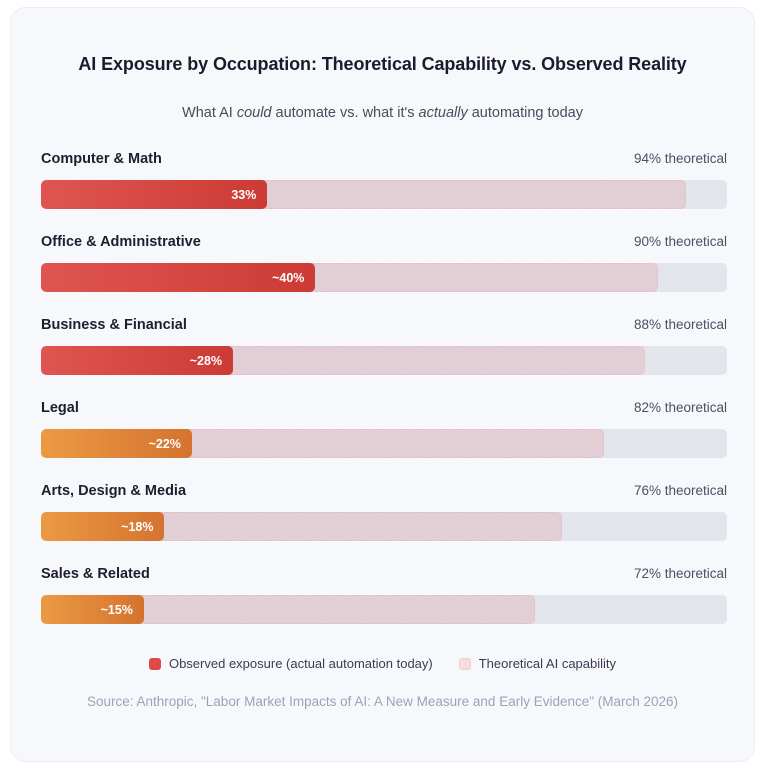 This screenshot has width=768, height=773. Describe the element at coordinates (443, 113) in the screenshot. I see `subtitle-emphasis-actually: actually` at that location.